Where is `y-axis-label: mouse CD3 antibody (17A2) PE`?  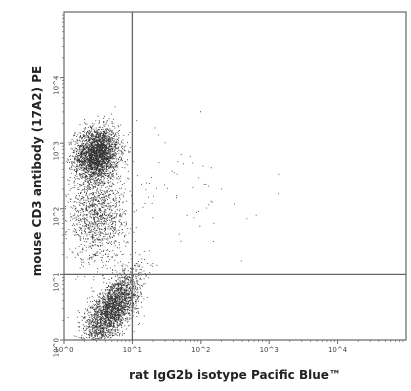 y-axis-label: mouse CD3 antibody (17A2) PE is located at coordinates (37, 171).